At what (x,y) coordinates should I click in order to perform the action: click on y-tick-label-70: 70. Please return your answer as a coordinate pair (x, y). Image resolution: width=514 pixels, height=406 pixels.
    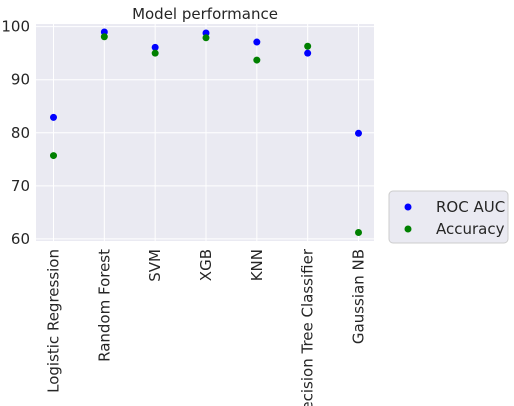
    Looking at the image, I should click on (20, 186).